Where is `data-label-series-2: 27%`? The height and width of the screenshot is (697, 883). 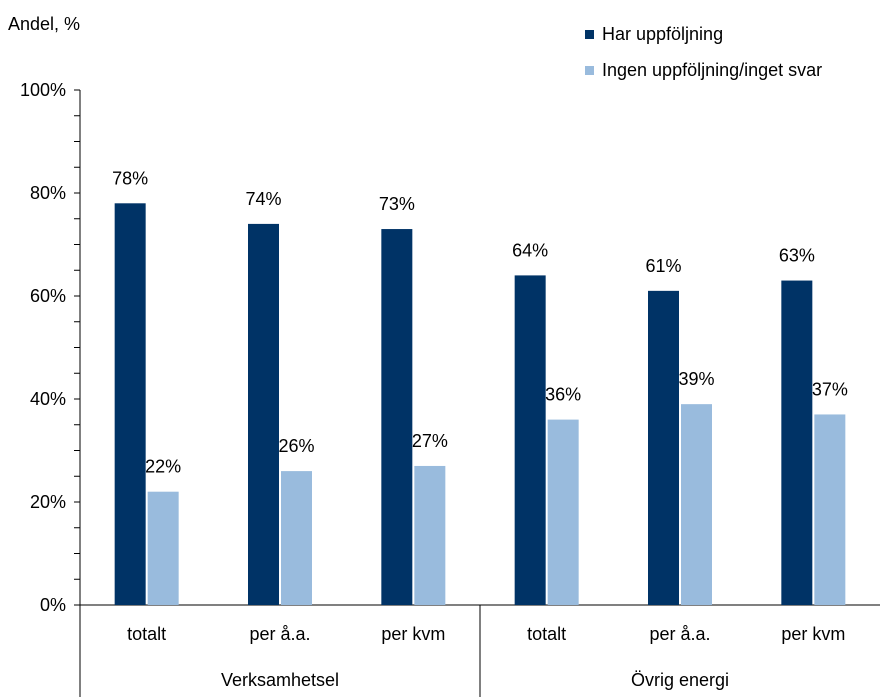
data-label-series-2: 27% is located at coordinates (430, 441).